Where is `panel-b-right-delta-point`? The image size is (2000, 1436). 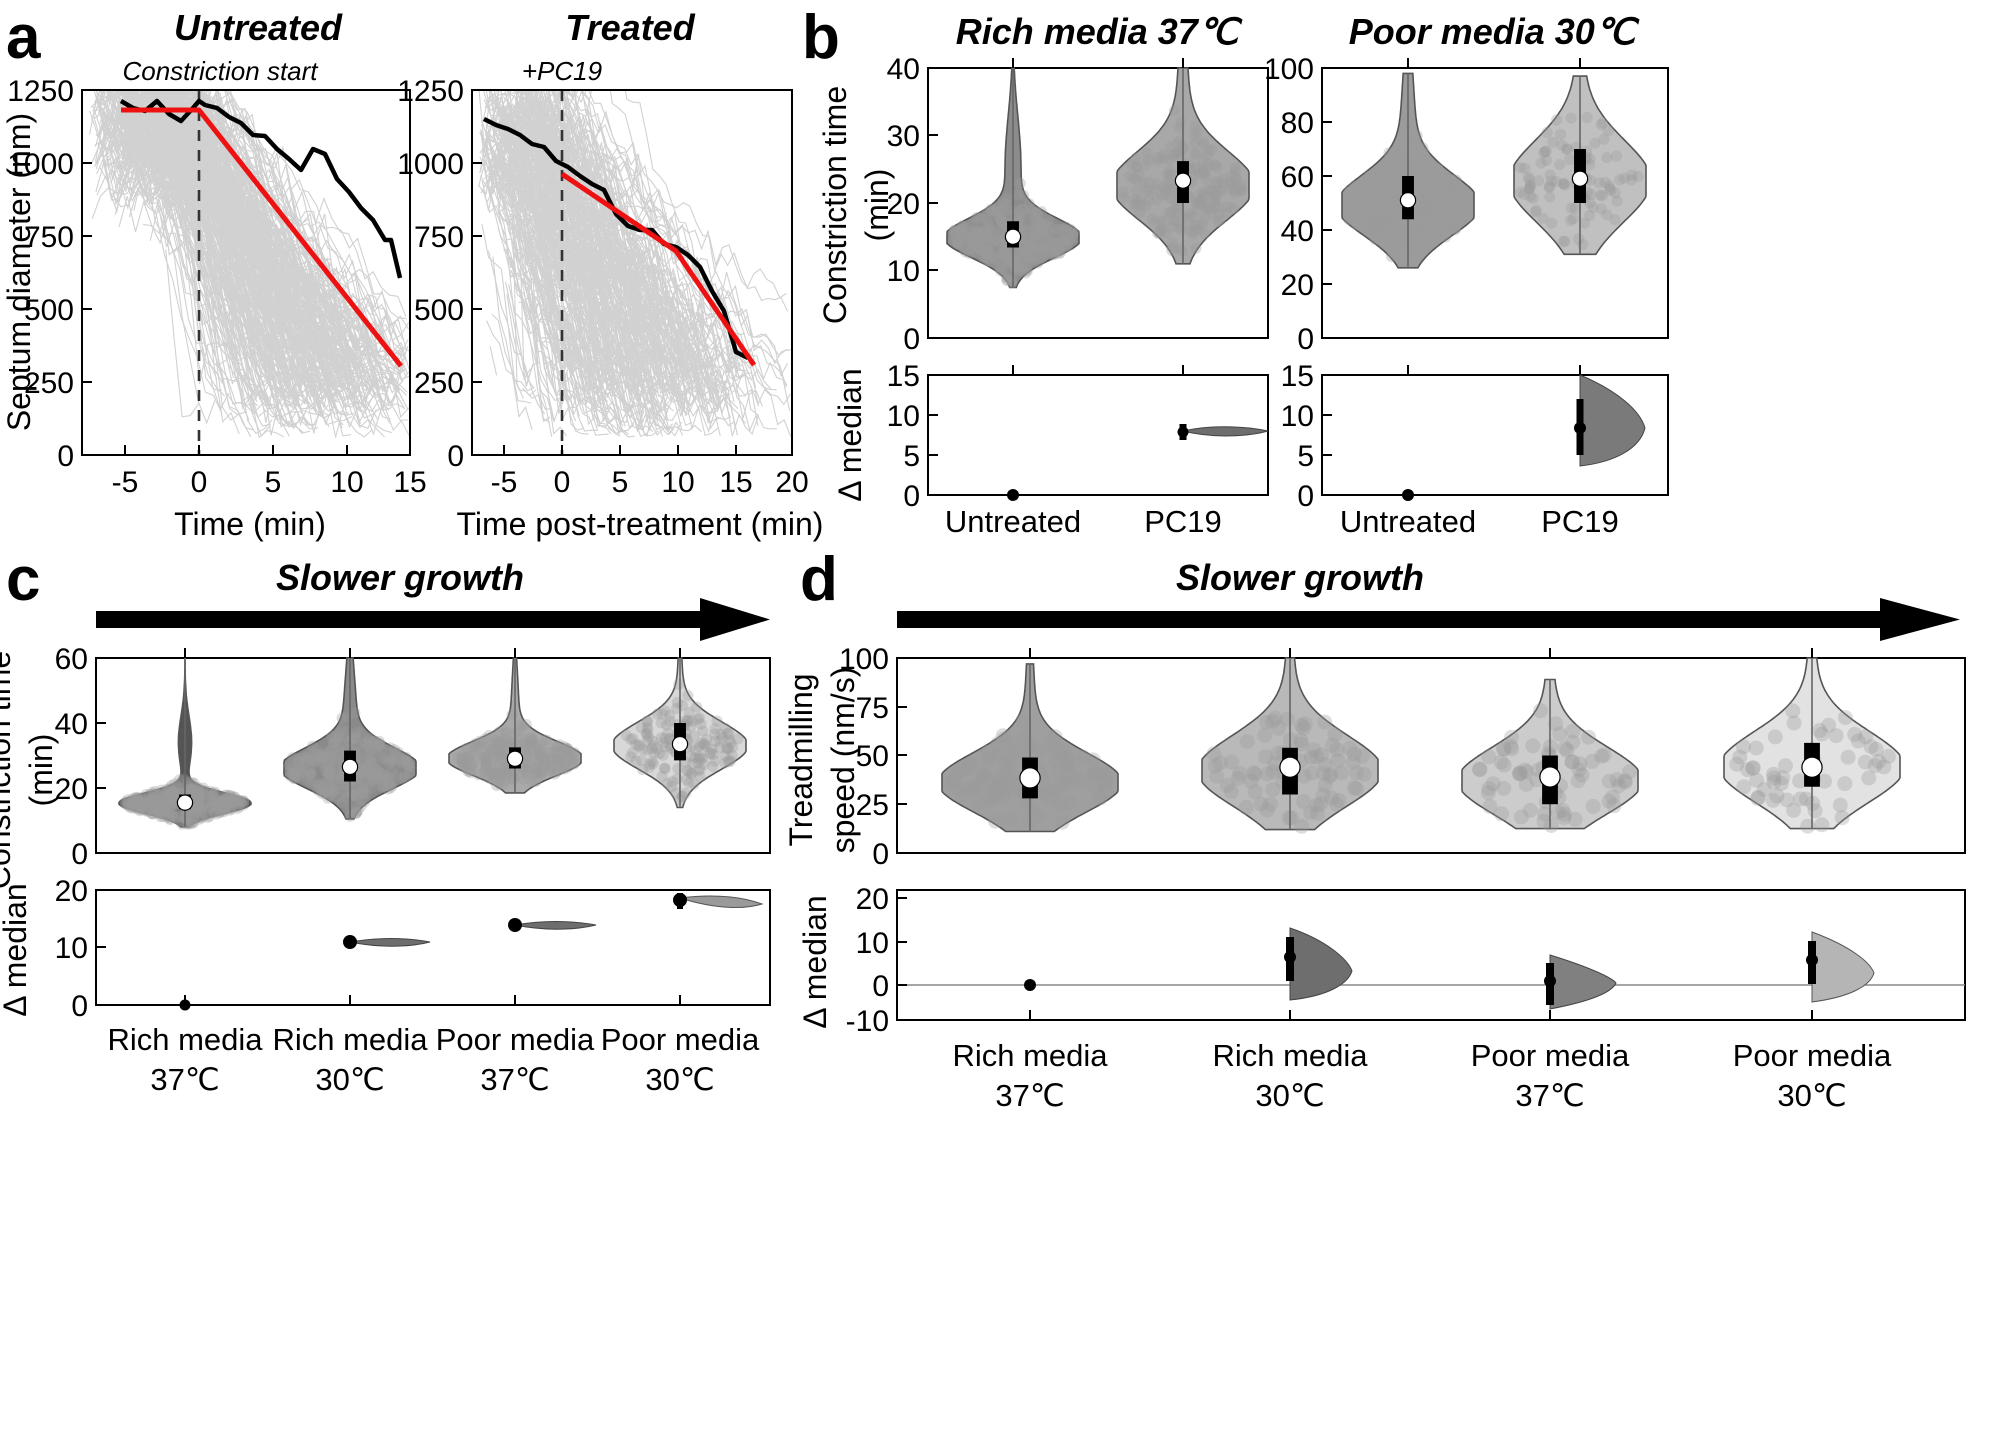 panel-b-right-delta-point is located at coordinates (1580, 428).